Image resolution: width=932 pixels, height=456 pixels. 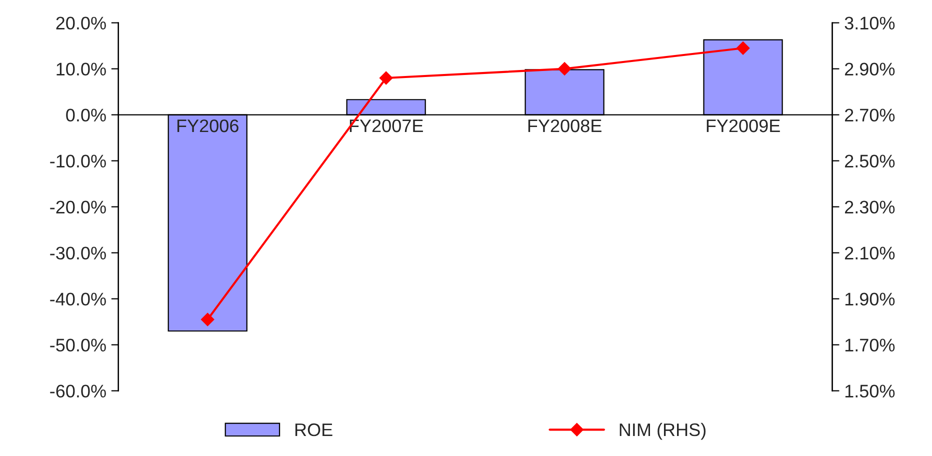 I want to click on x-tick-label: FY2008E, so click(x=565, y=125).